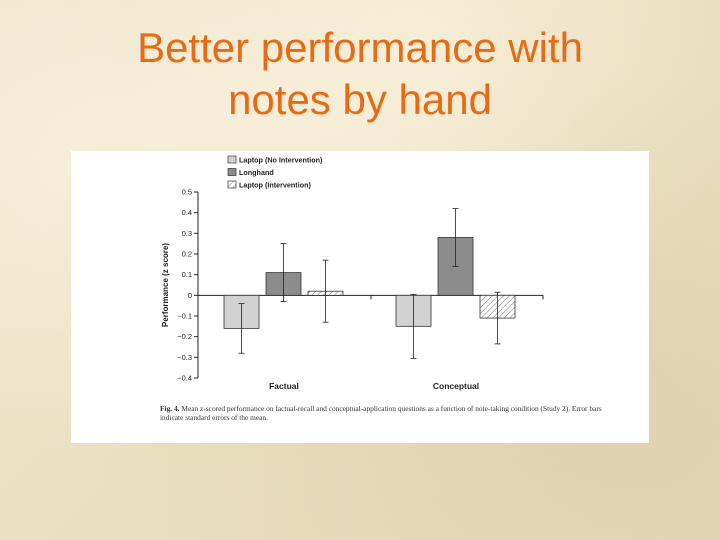 The width and height of the screenshot is (720, 540). Describe the element at coordinates (187, 233) in the screenshot. I see `y-tick-label: 0.3` at that location.